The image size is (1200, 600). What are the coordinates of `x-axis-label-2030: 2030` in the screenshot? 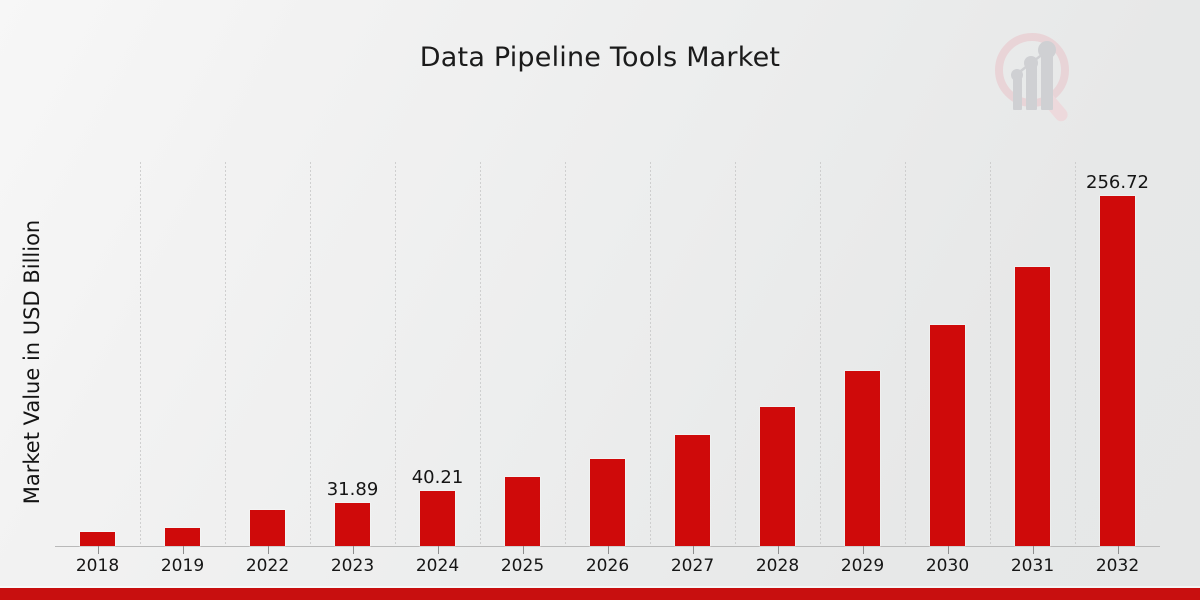 It's located at (947, 566).